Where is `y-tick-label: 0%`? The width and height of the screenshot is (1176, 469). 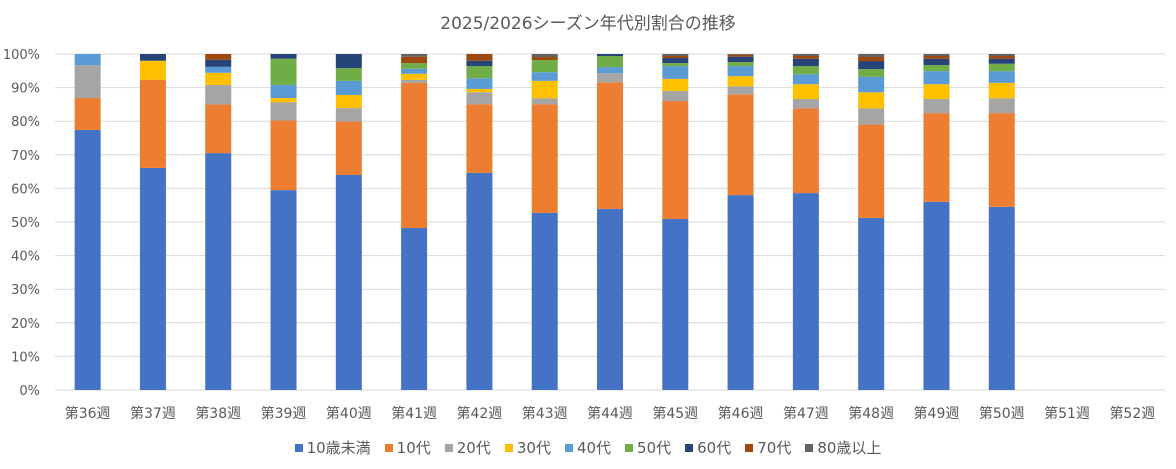
y-tick-label: 0% is located at coordinates (29, 391).